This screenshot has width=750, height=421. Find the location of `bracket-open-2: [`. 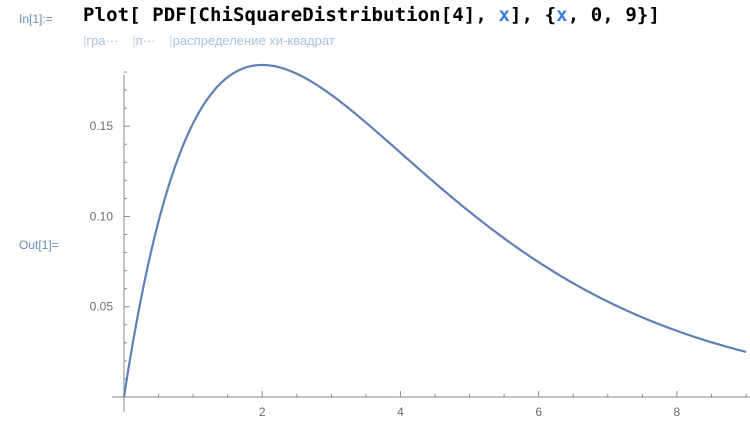

bracket-open-2: [ is located at coordinates (192, 15).